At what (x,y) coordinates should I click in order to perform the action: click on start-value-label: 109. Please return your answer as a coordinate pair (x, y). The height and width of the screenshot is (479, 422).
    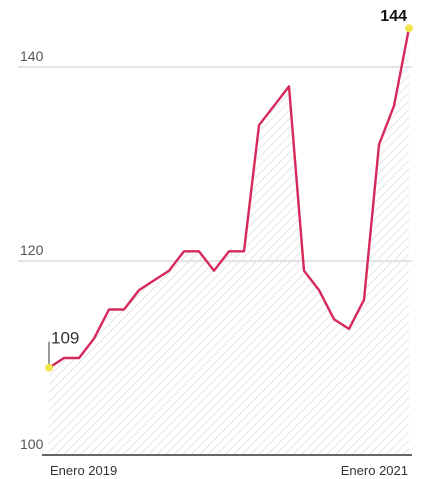
    Looking at the image, I should click on (65, 338).